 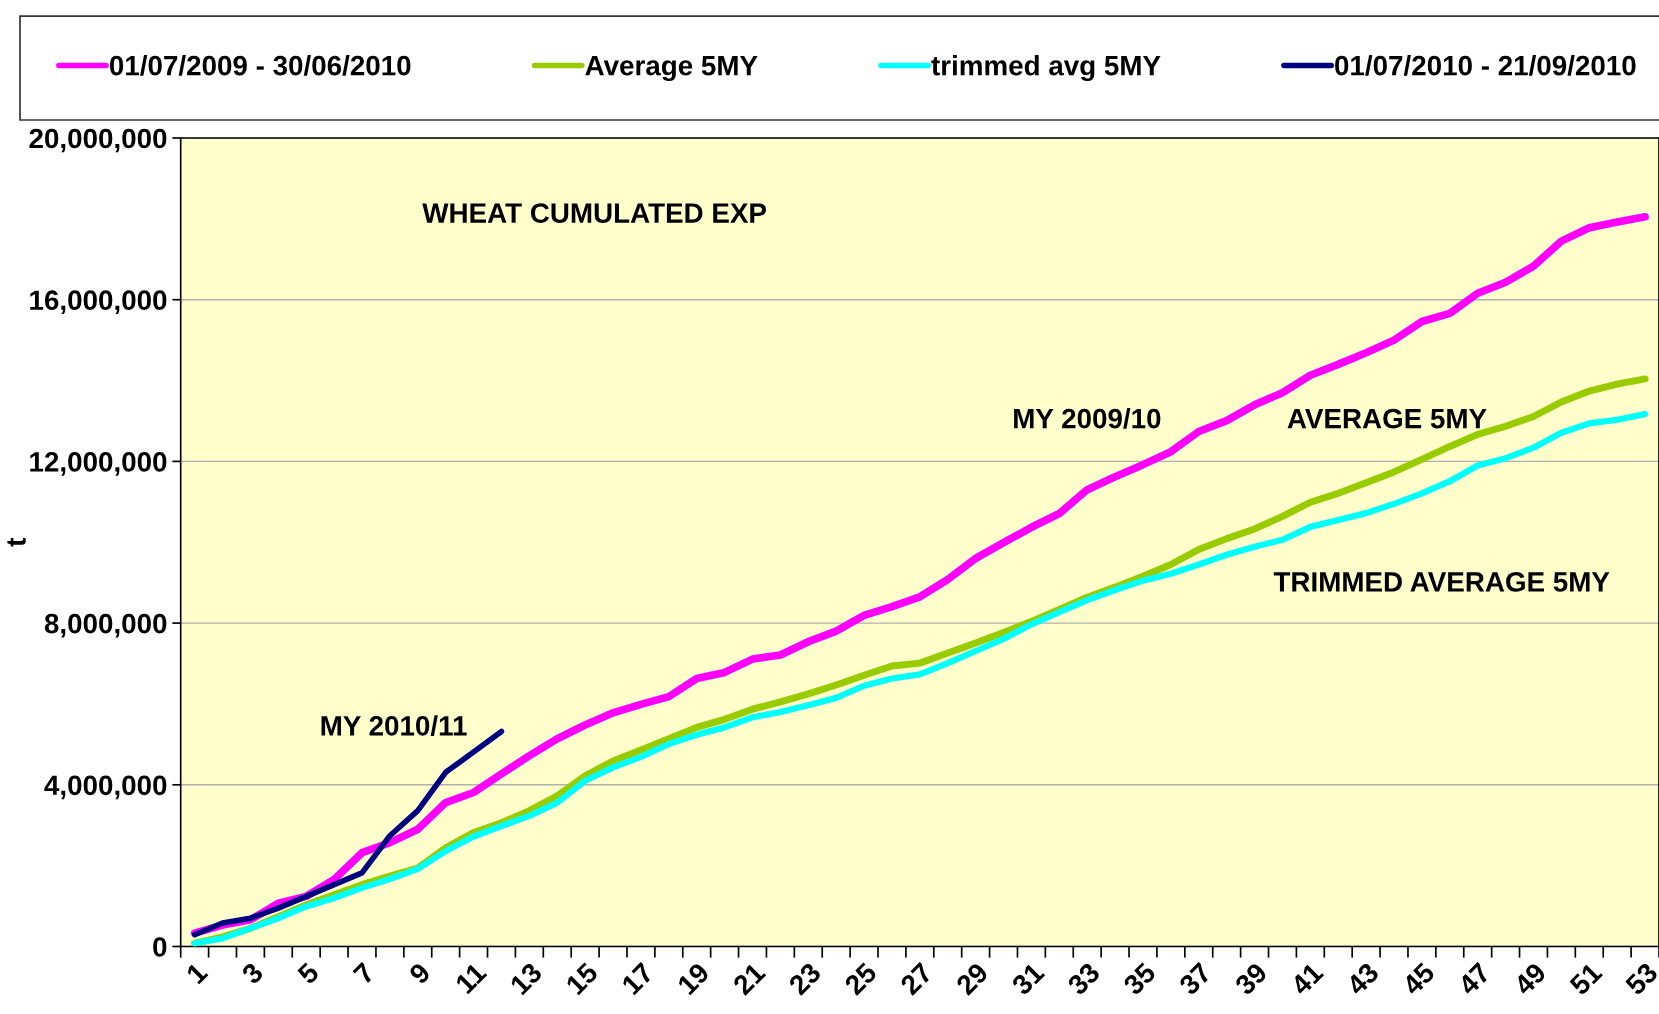 I want to click on y-tick-label: 16,000,000, so click(x=98, y=302).